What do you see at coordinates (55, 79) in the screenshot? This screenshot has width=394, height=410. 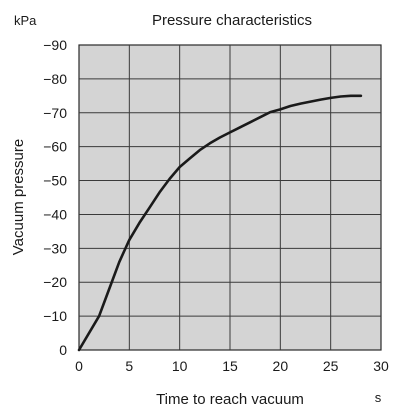 I see `y-tick-label: −80` at bounding box center [55, 79].